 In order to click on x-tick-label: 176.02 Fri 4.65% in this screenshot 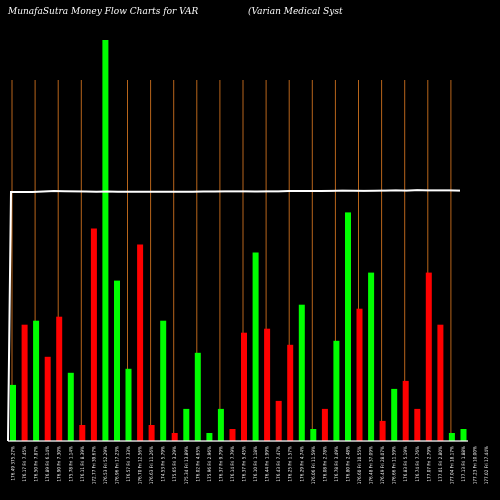, I will do `click(197, 464)`.